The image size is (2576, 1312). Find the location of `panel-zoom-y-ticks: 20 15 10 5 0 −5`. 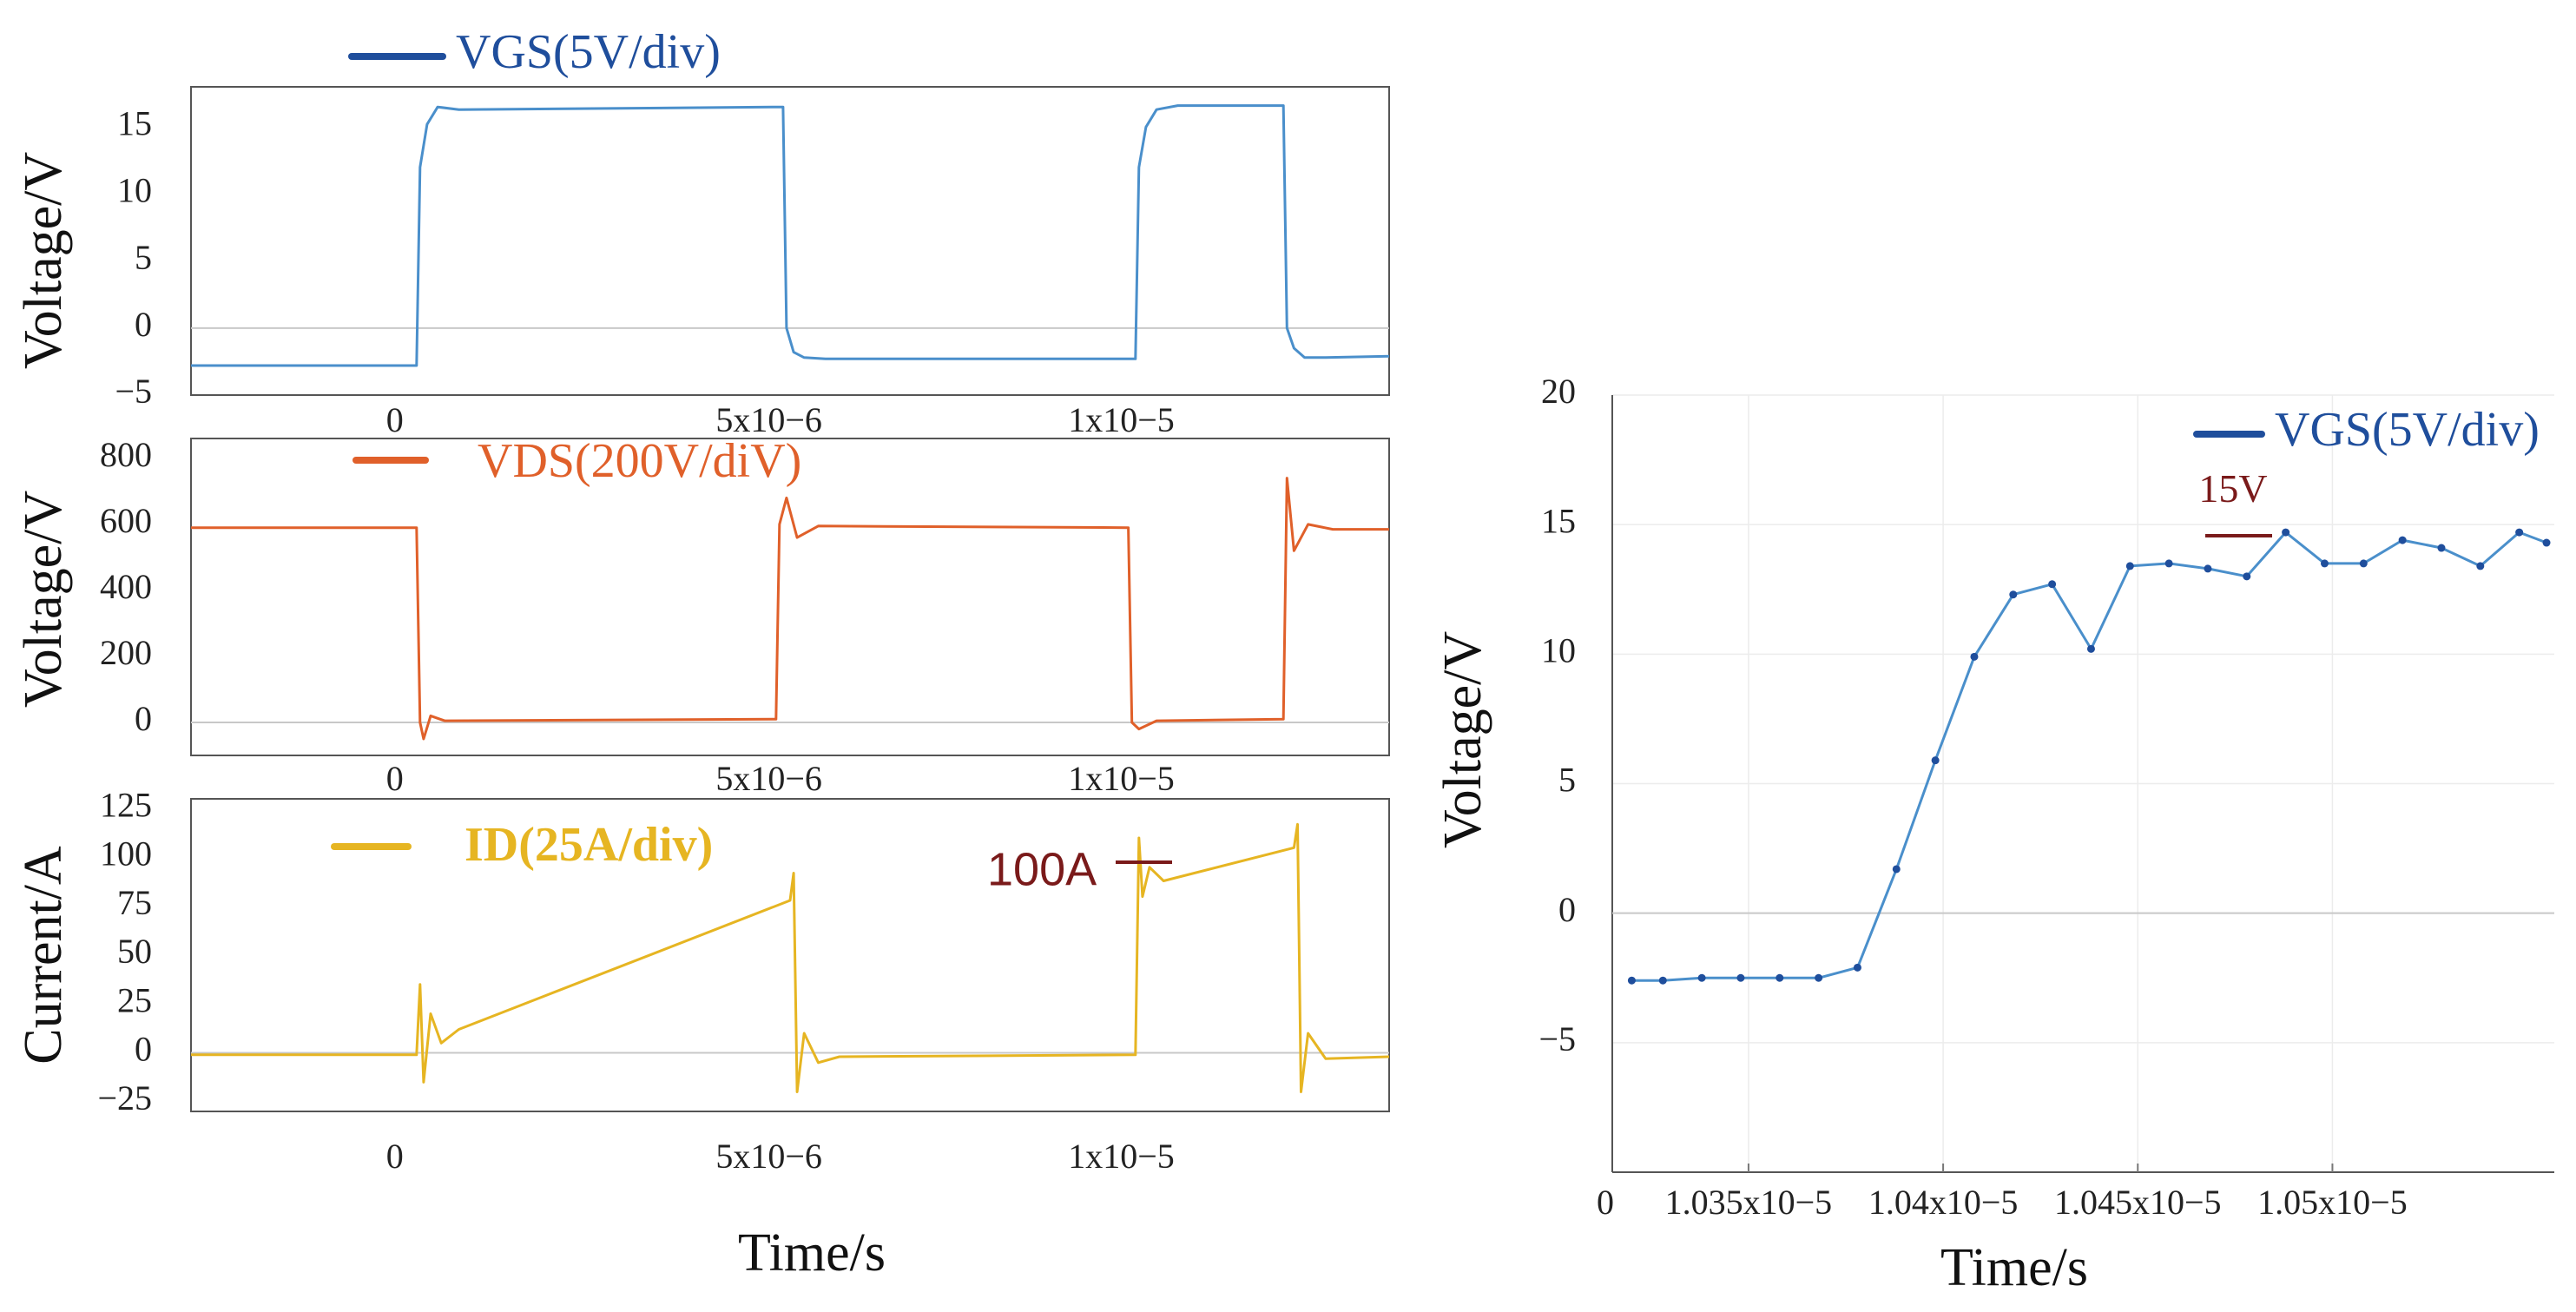

panel-zoom-y-ticks: 20 15 10 5 0 −5 is located at coordinates (1557, 715).